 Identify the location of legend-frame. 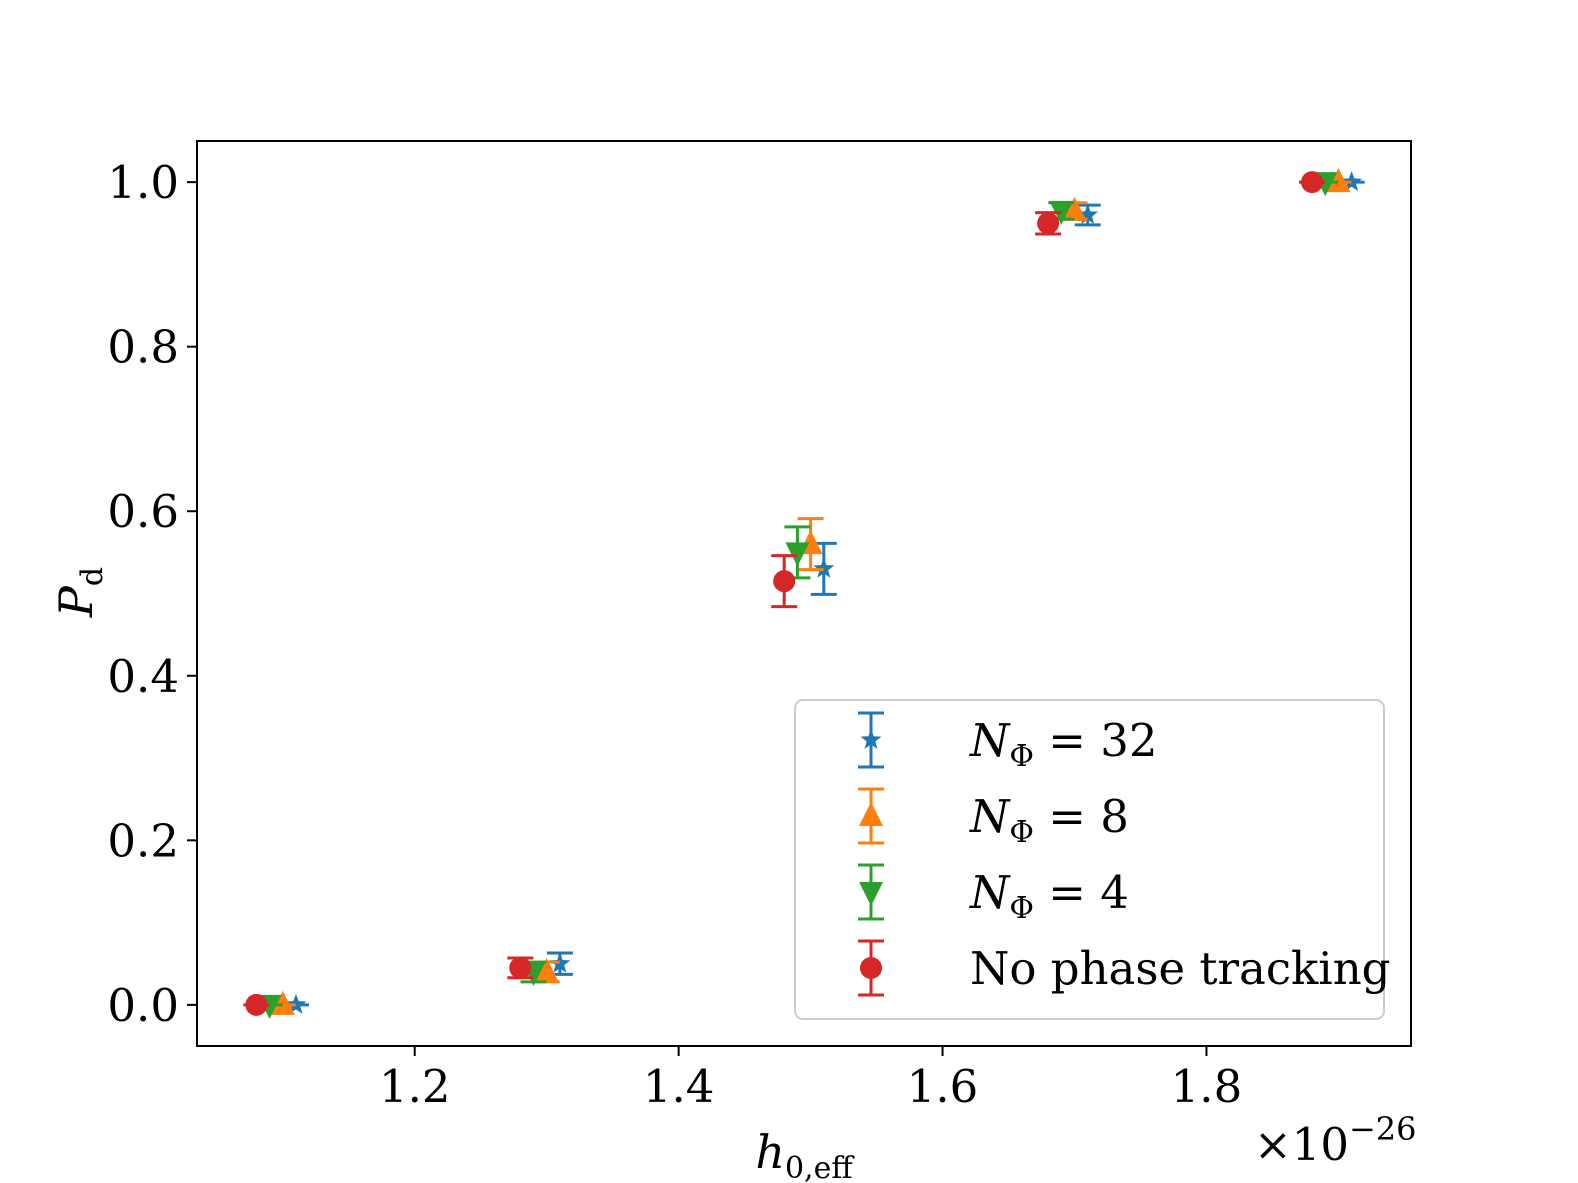
(1089, 859).